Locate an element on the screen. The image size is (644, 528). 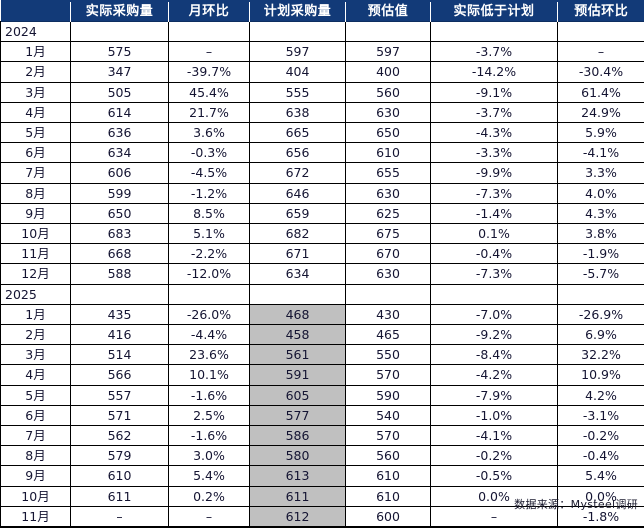
cell-estimate: 465 is located at coordinates (388, 335).